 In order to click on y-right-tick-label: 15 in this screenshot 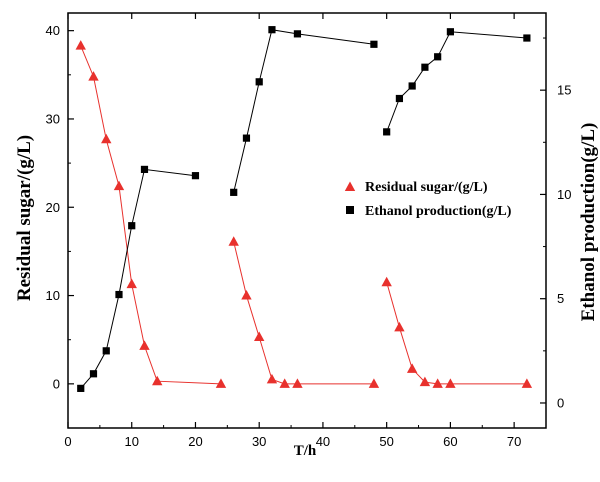, I will do `click(564, 90)`.